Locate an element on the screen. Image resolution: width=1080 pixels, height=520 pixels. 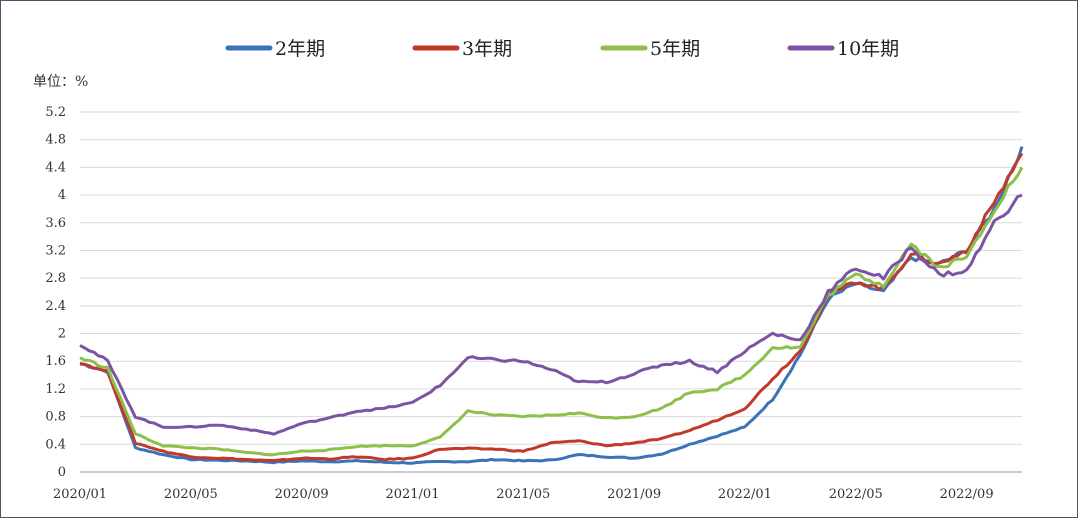
legend: 2年期 3年期 5年期 10年期 is located at coordinates (562, 49).